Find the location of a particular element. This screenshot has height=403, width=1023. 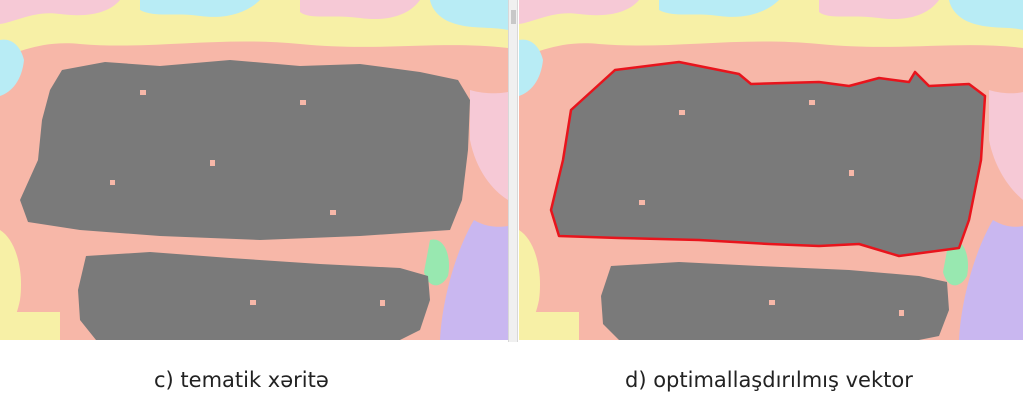

caption-thematic-map: c) tematik xəritə is located at coordinates (241, 380).